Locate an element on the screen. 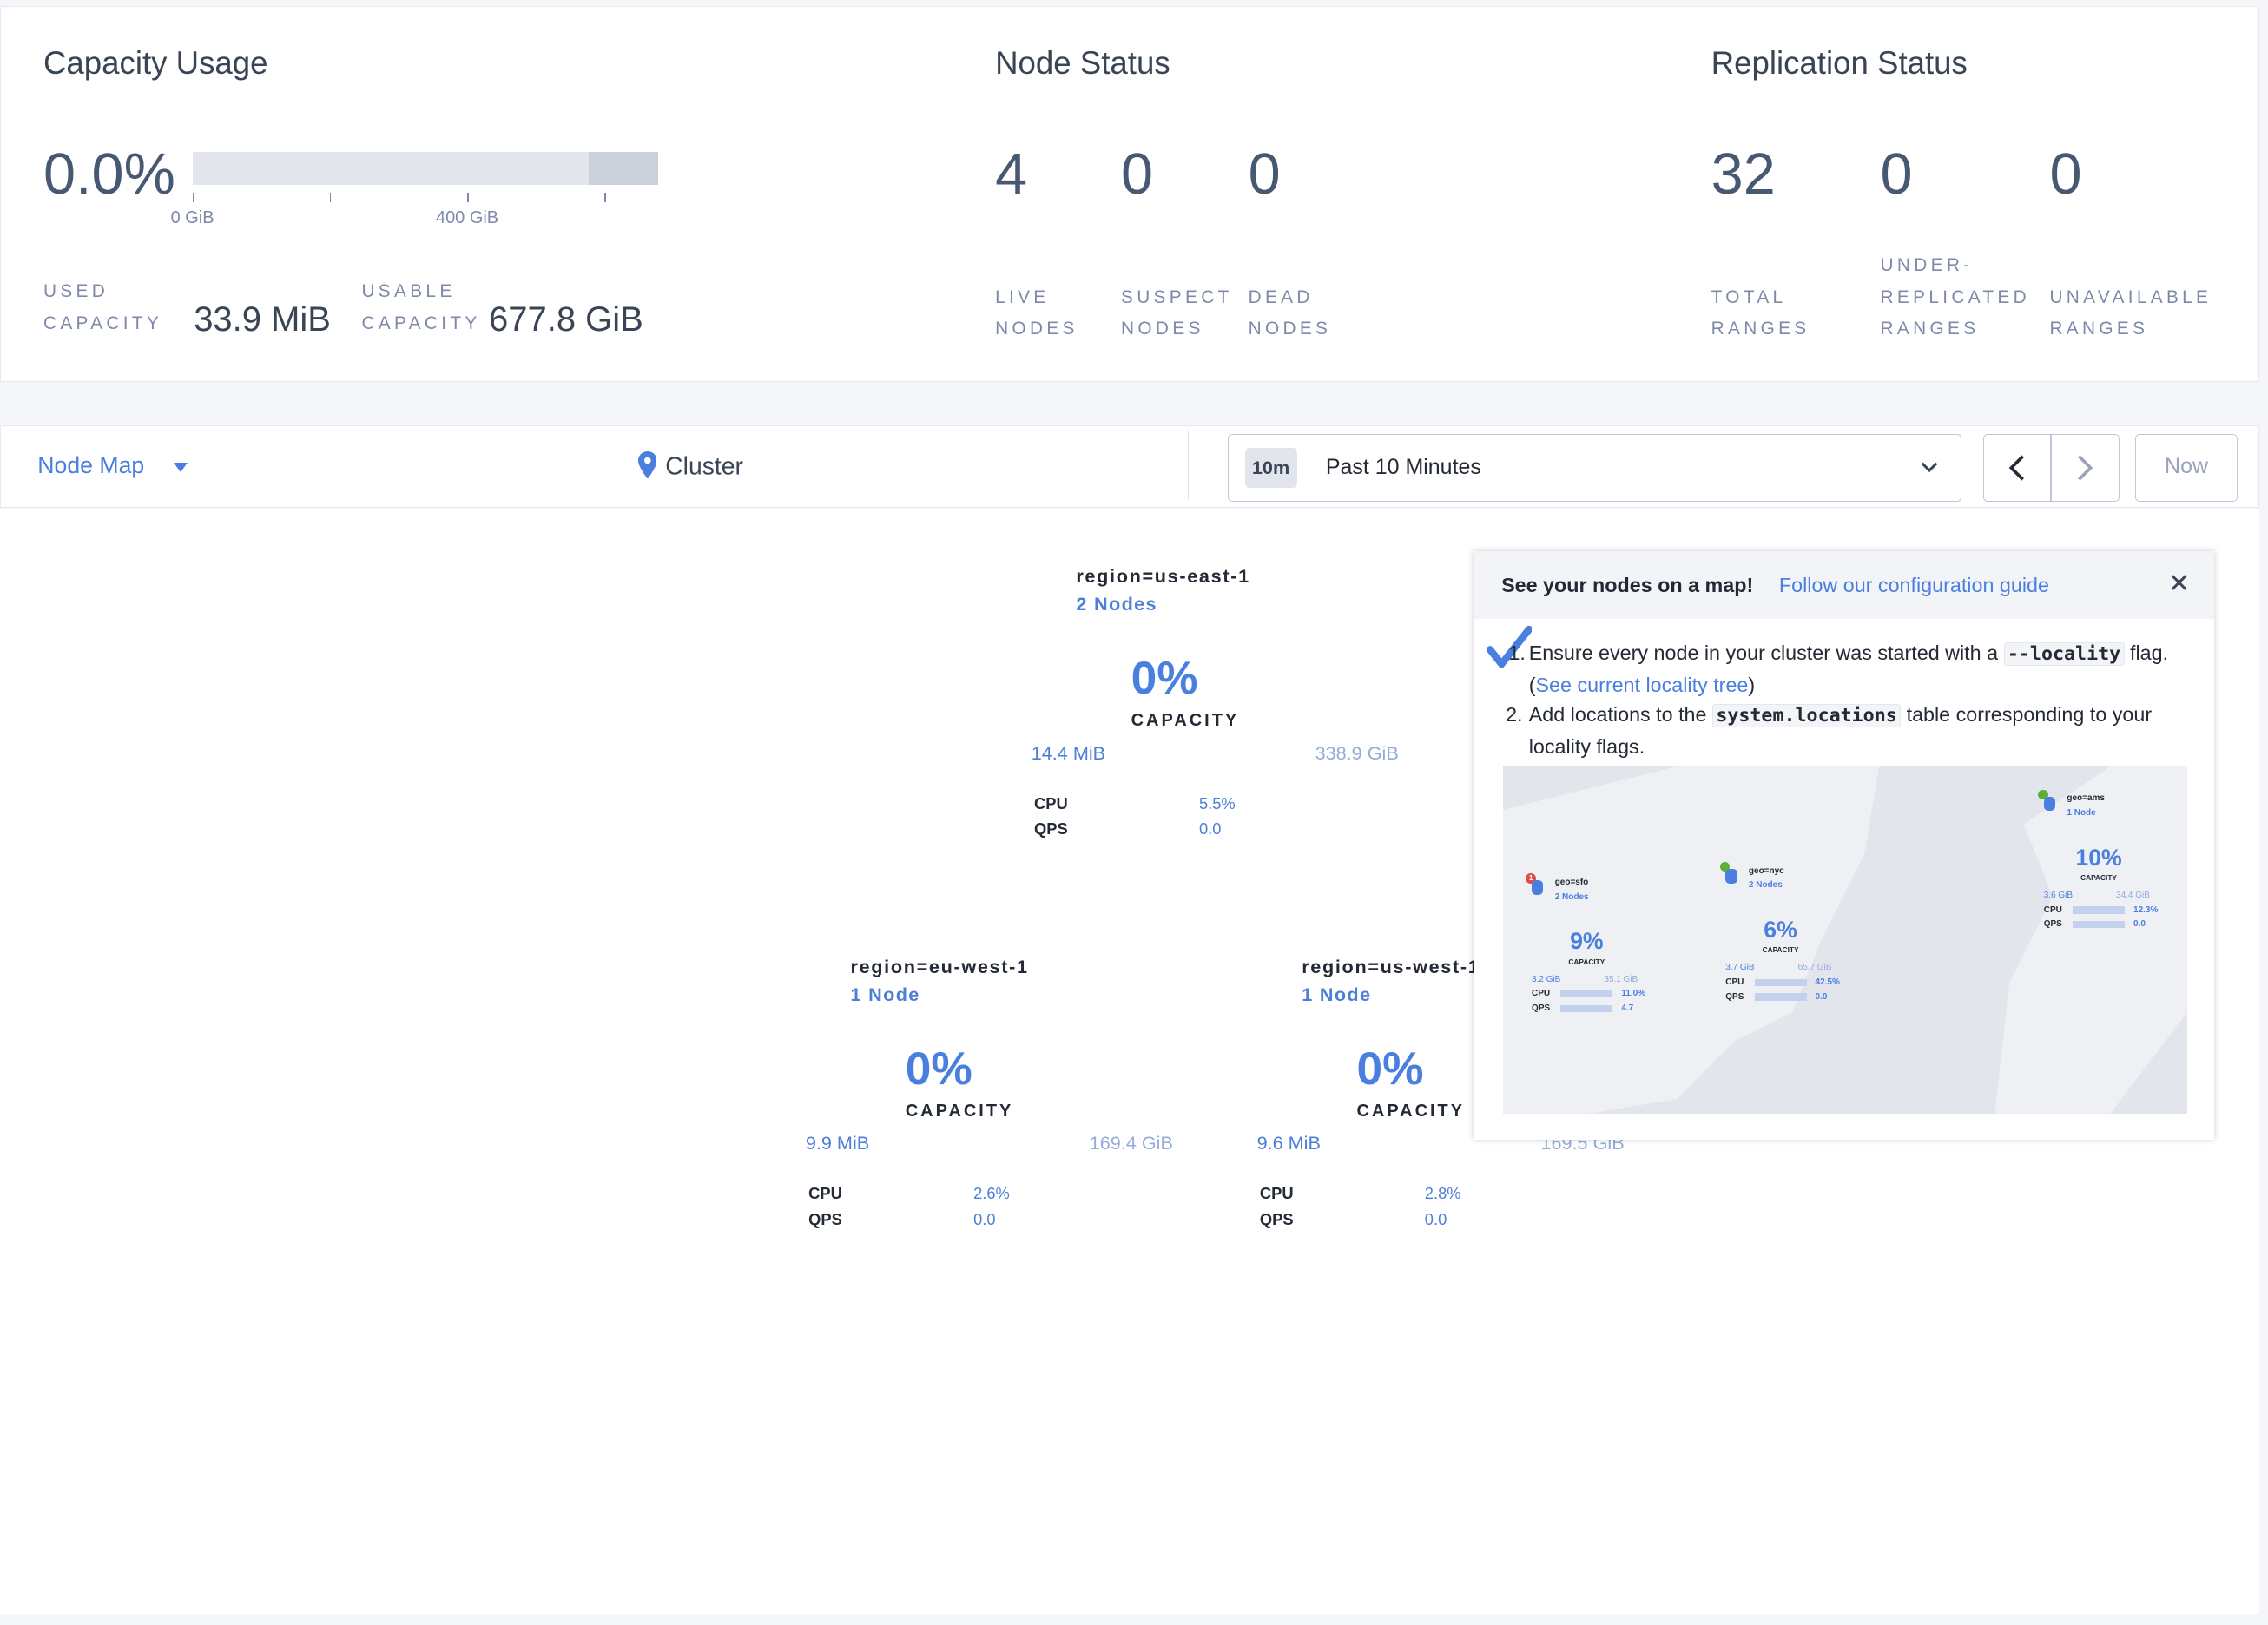  tick-label: 400 GiB is located at coordinates (467, 217).